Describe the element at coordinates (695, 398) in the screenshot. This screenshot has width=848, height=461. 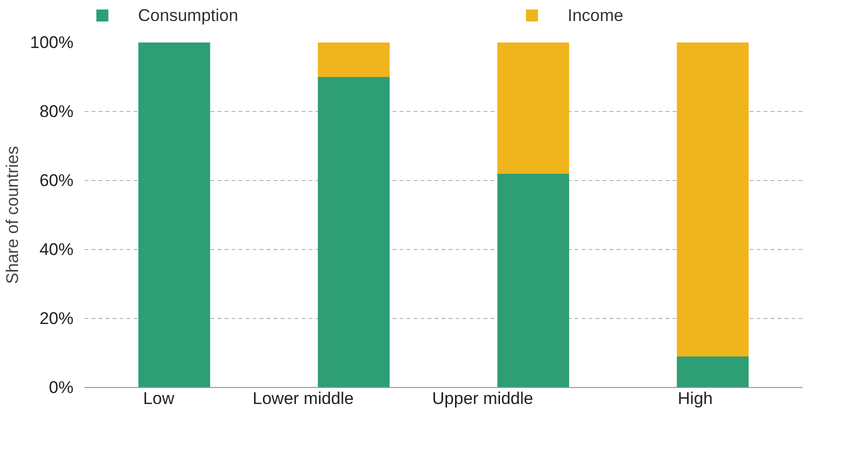
I see `x-tick-label: High` at that location.